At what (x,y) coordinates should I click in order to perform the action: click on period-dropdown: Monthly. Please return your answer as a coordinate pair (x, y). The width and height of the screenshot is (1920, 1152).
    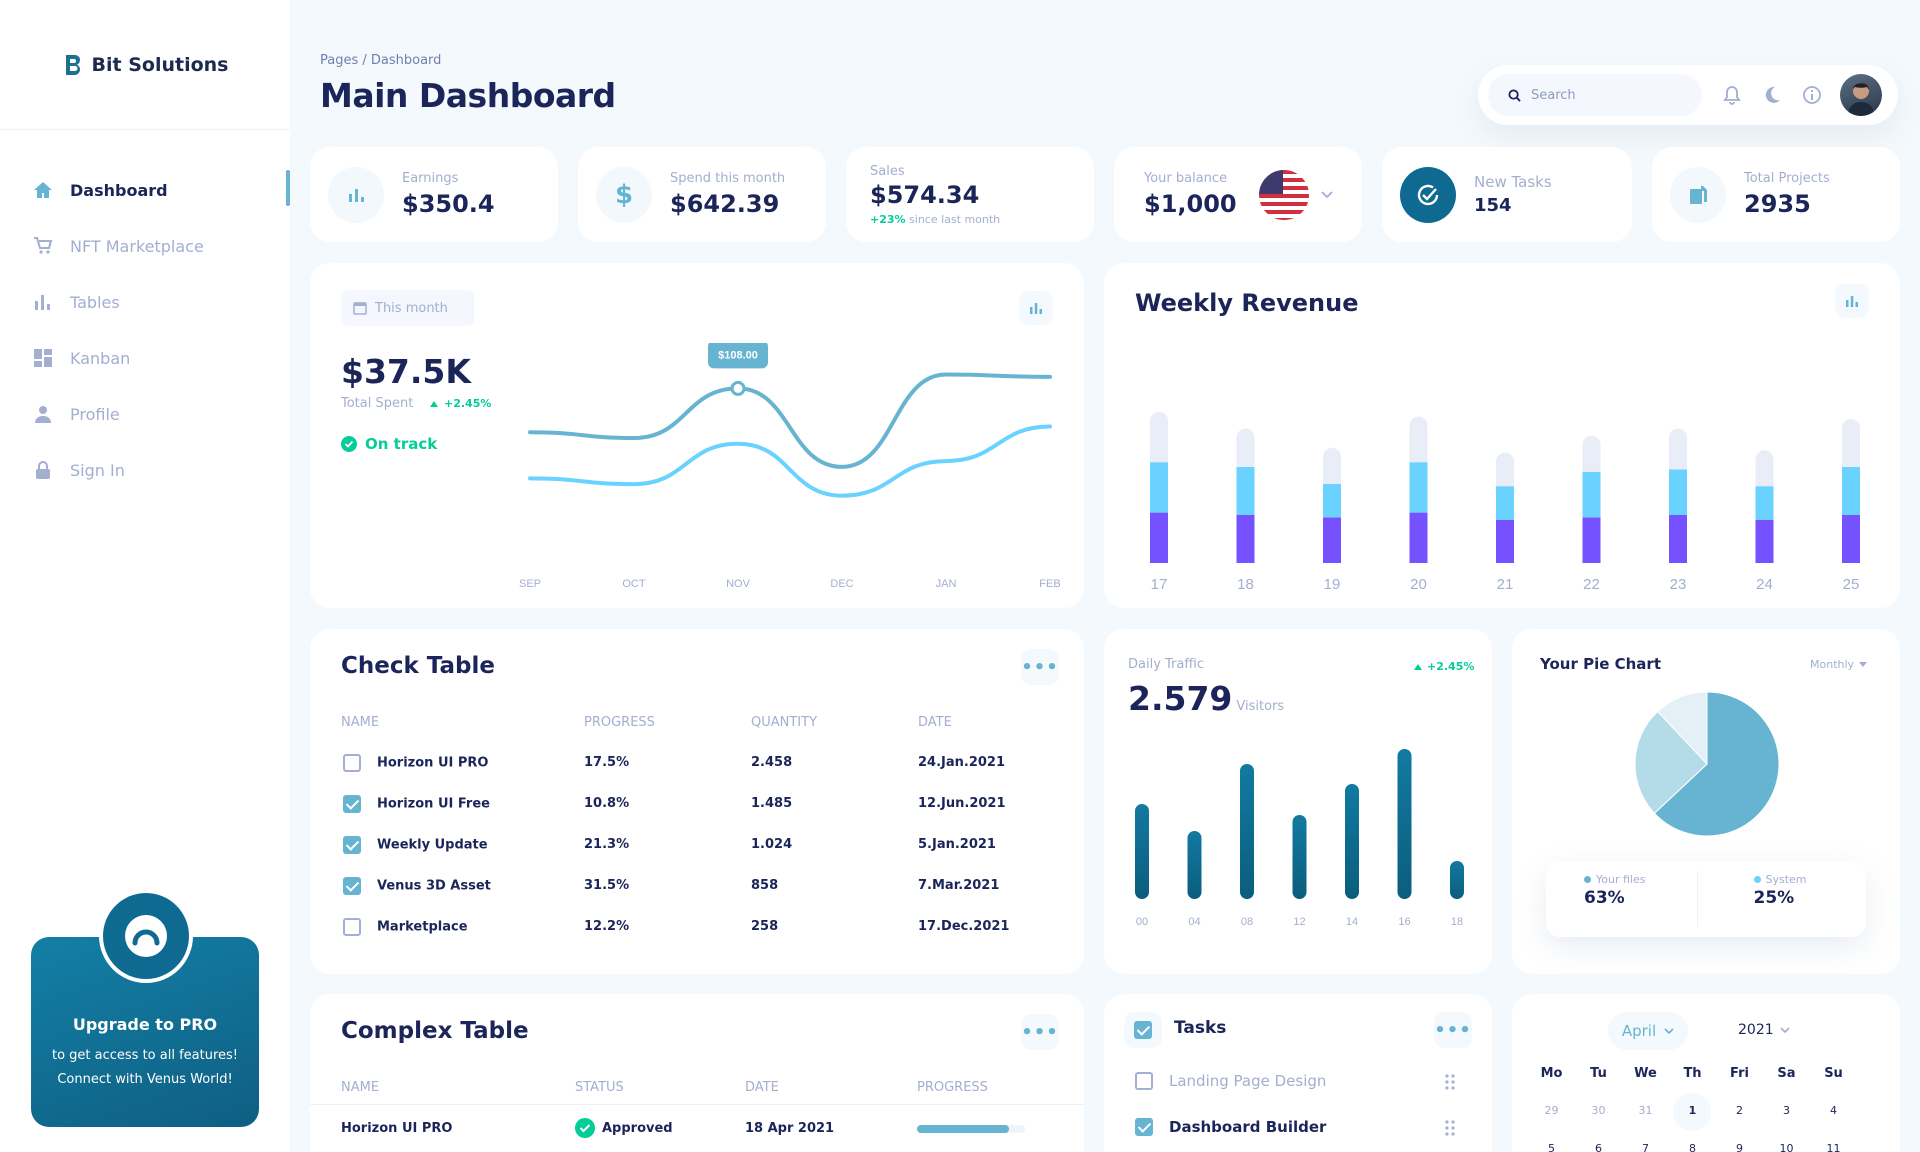
    Looking at the image, I should click on (1839, 664).